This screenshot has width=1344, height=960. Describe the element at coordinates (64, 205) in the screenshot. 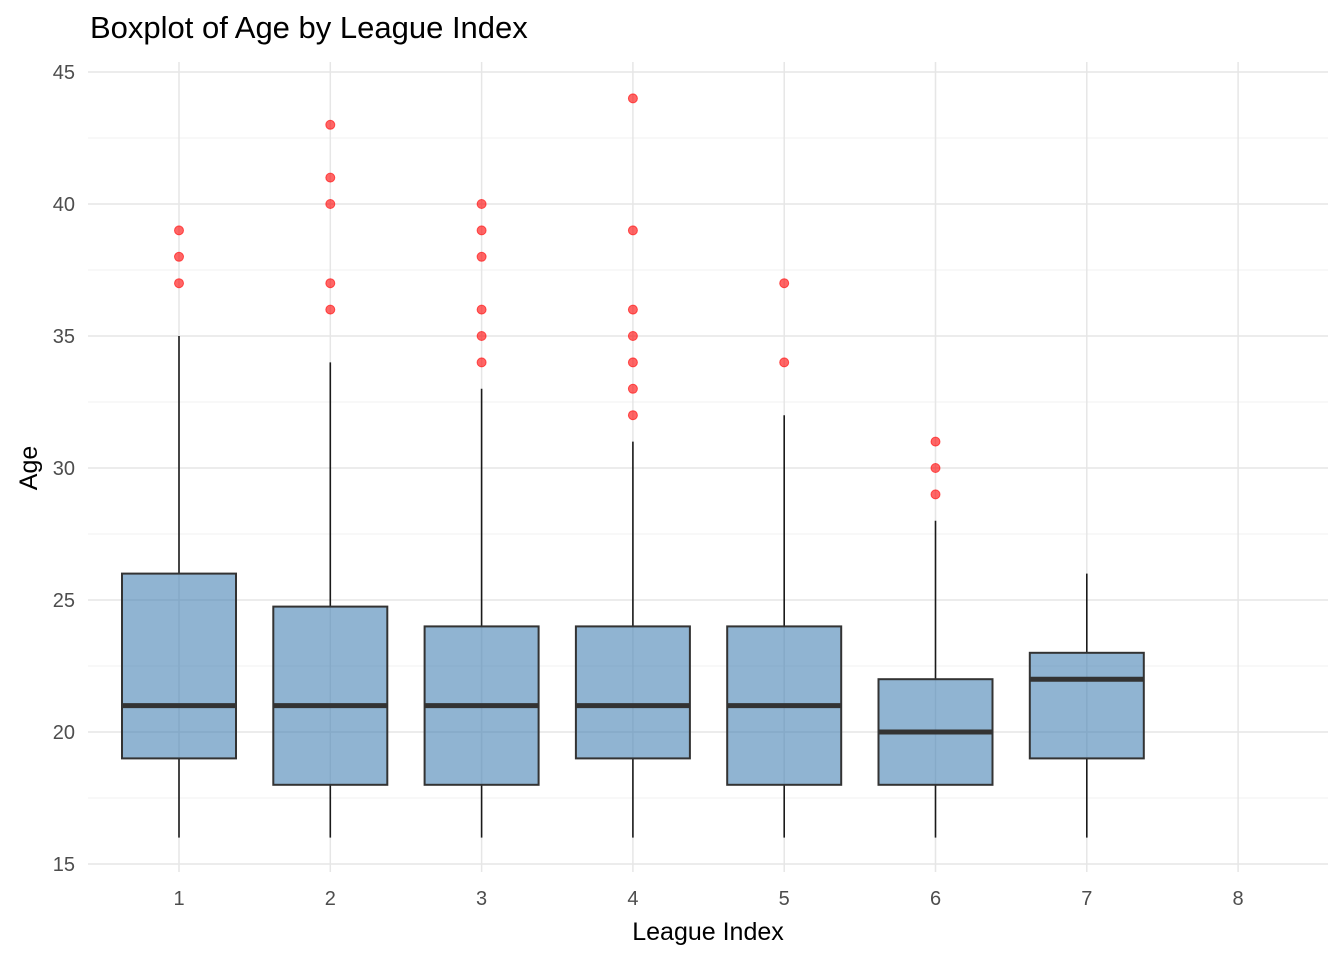

I see `y-tick-label: 40` at that location.